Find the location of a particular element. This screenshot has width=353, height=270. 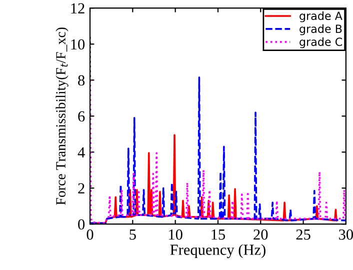

x-tick-label: 5 is located at coordinates (133, 235).